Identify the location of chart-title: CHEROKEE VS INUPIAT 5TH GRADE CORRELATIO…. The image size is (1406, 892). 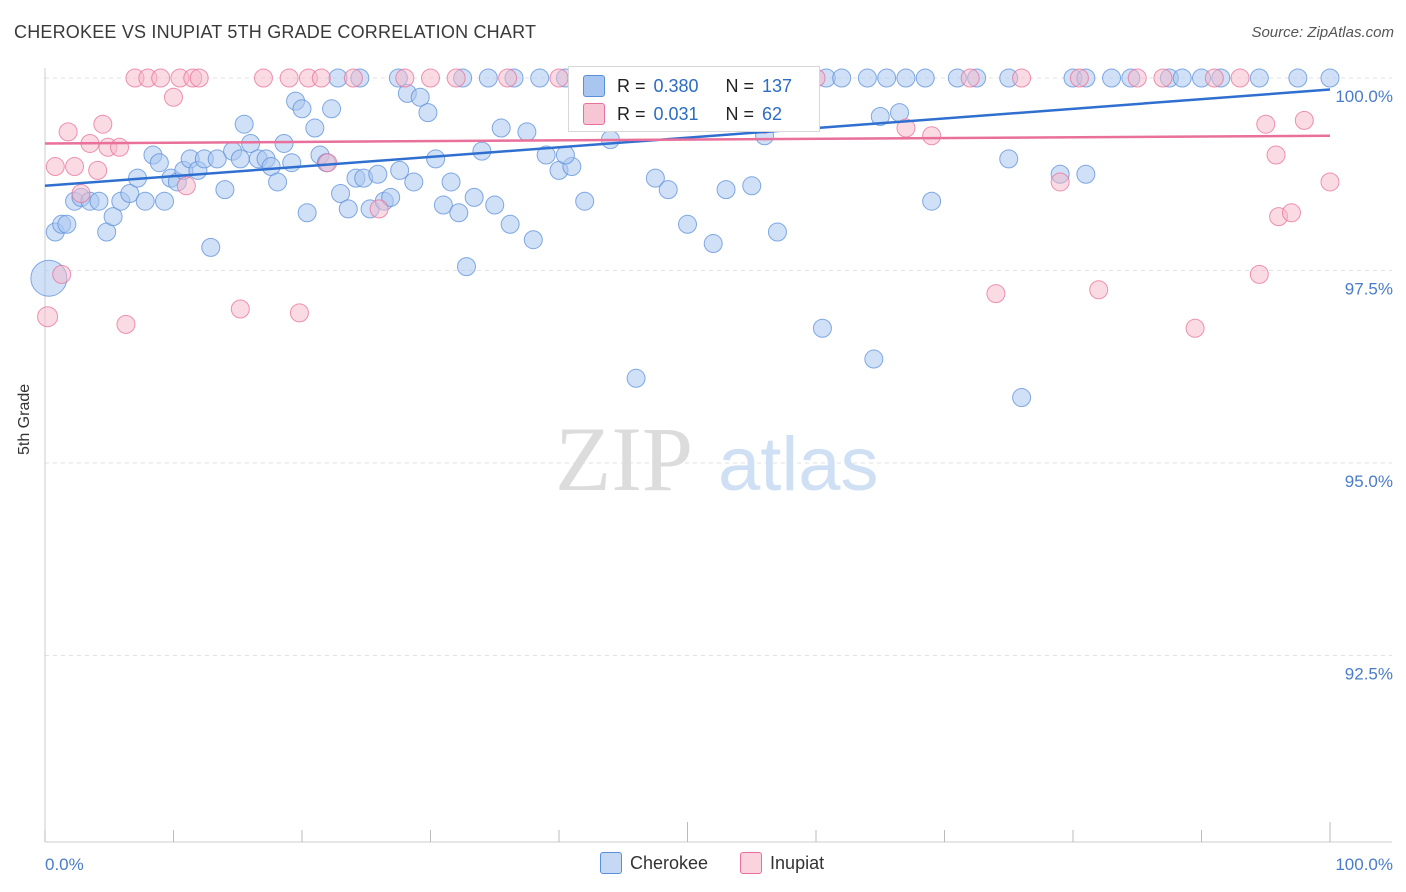
(275, 32).